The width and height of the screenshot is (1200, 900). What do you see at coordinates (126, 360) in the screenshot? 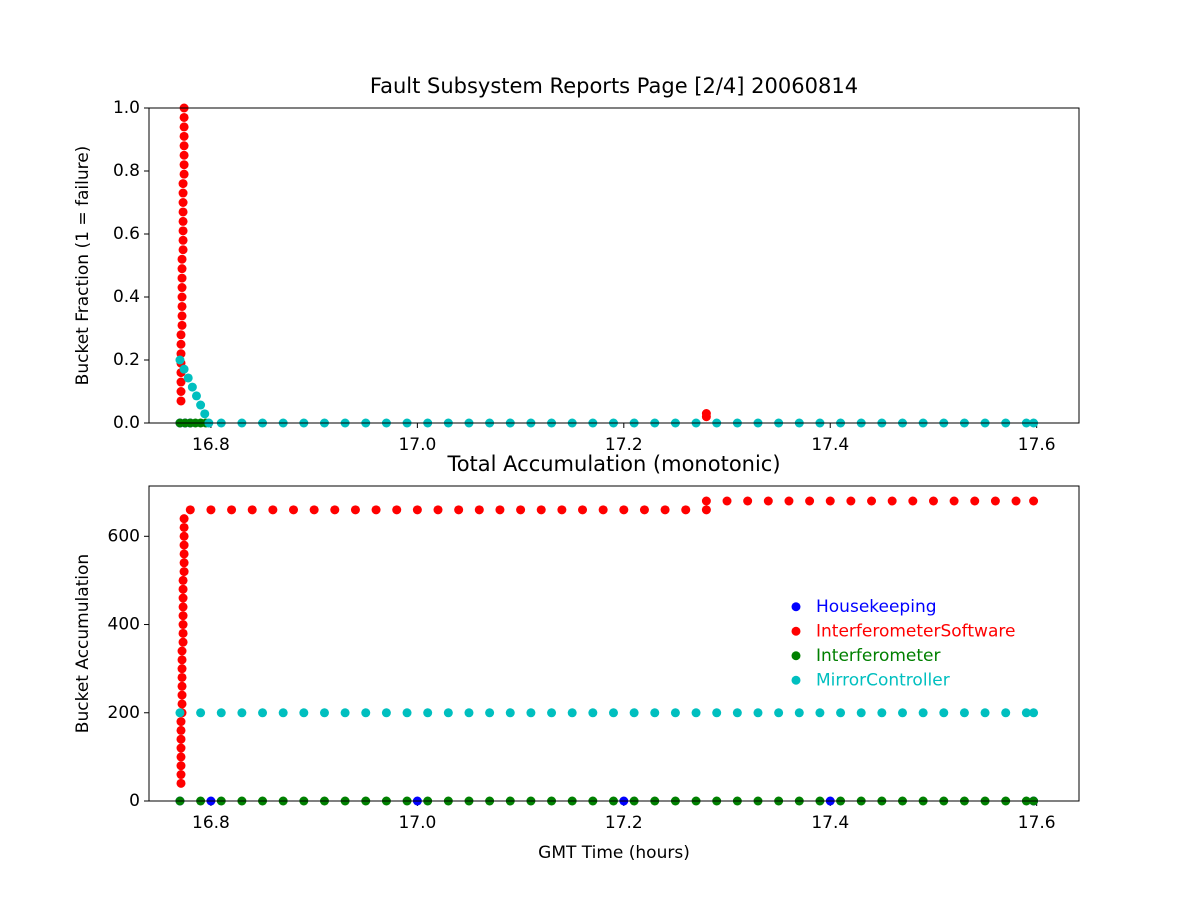
I see `y-tick-label: 0.2` at bounding box center [126, 360].